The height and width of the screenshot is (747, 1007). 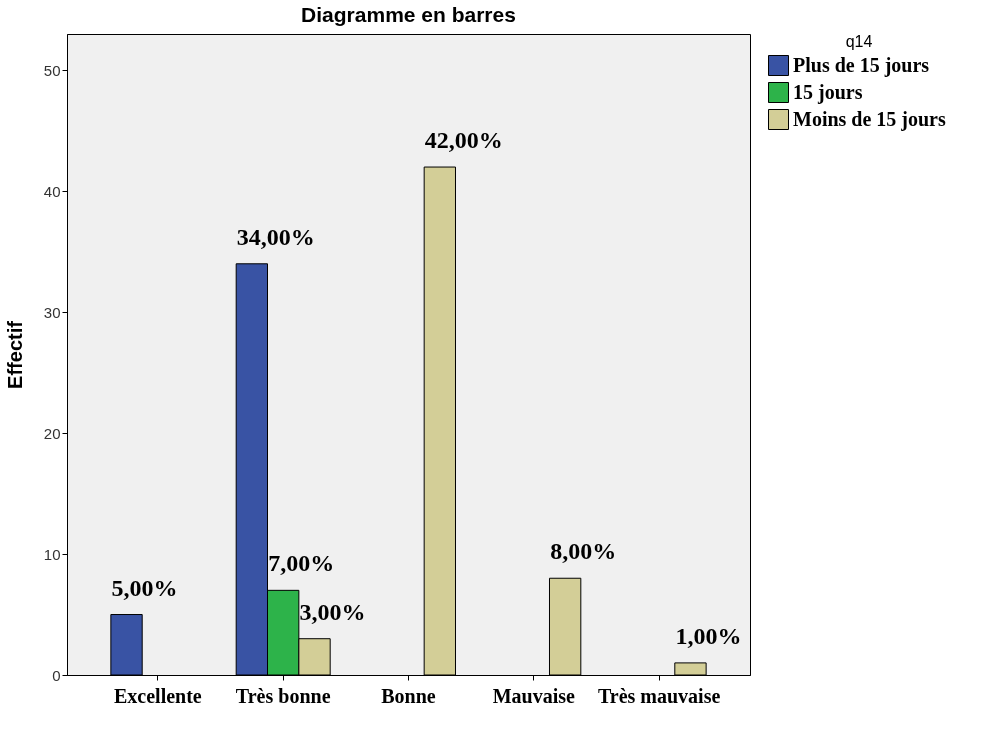 What do you see at coordinates (708, 635) in the screenshot?
I see `data-label: 1,00%` at bounding box center [708, 635].